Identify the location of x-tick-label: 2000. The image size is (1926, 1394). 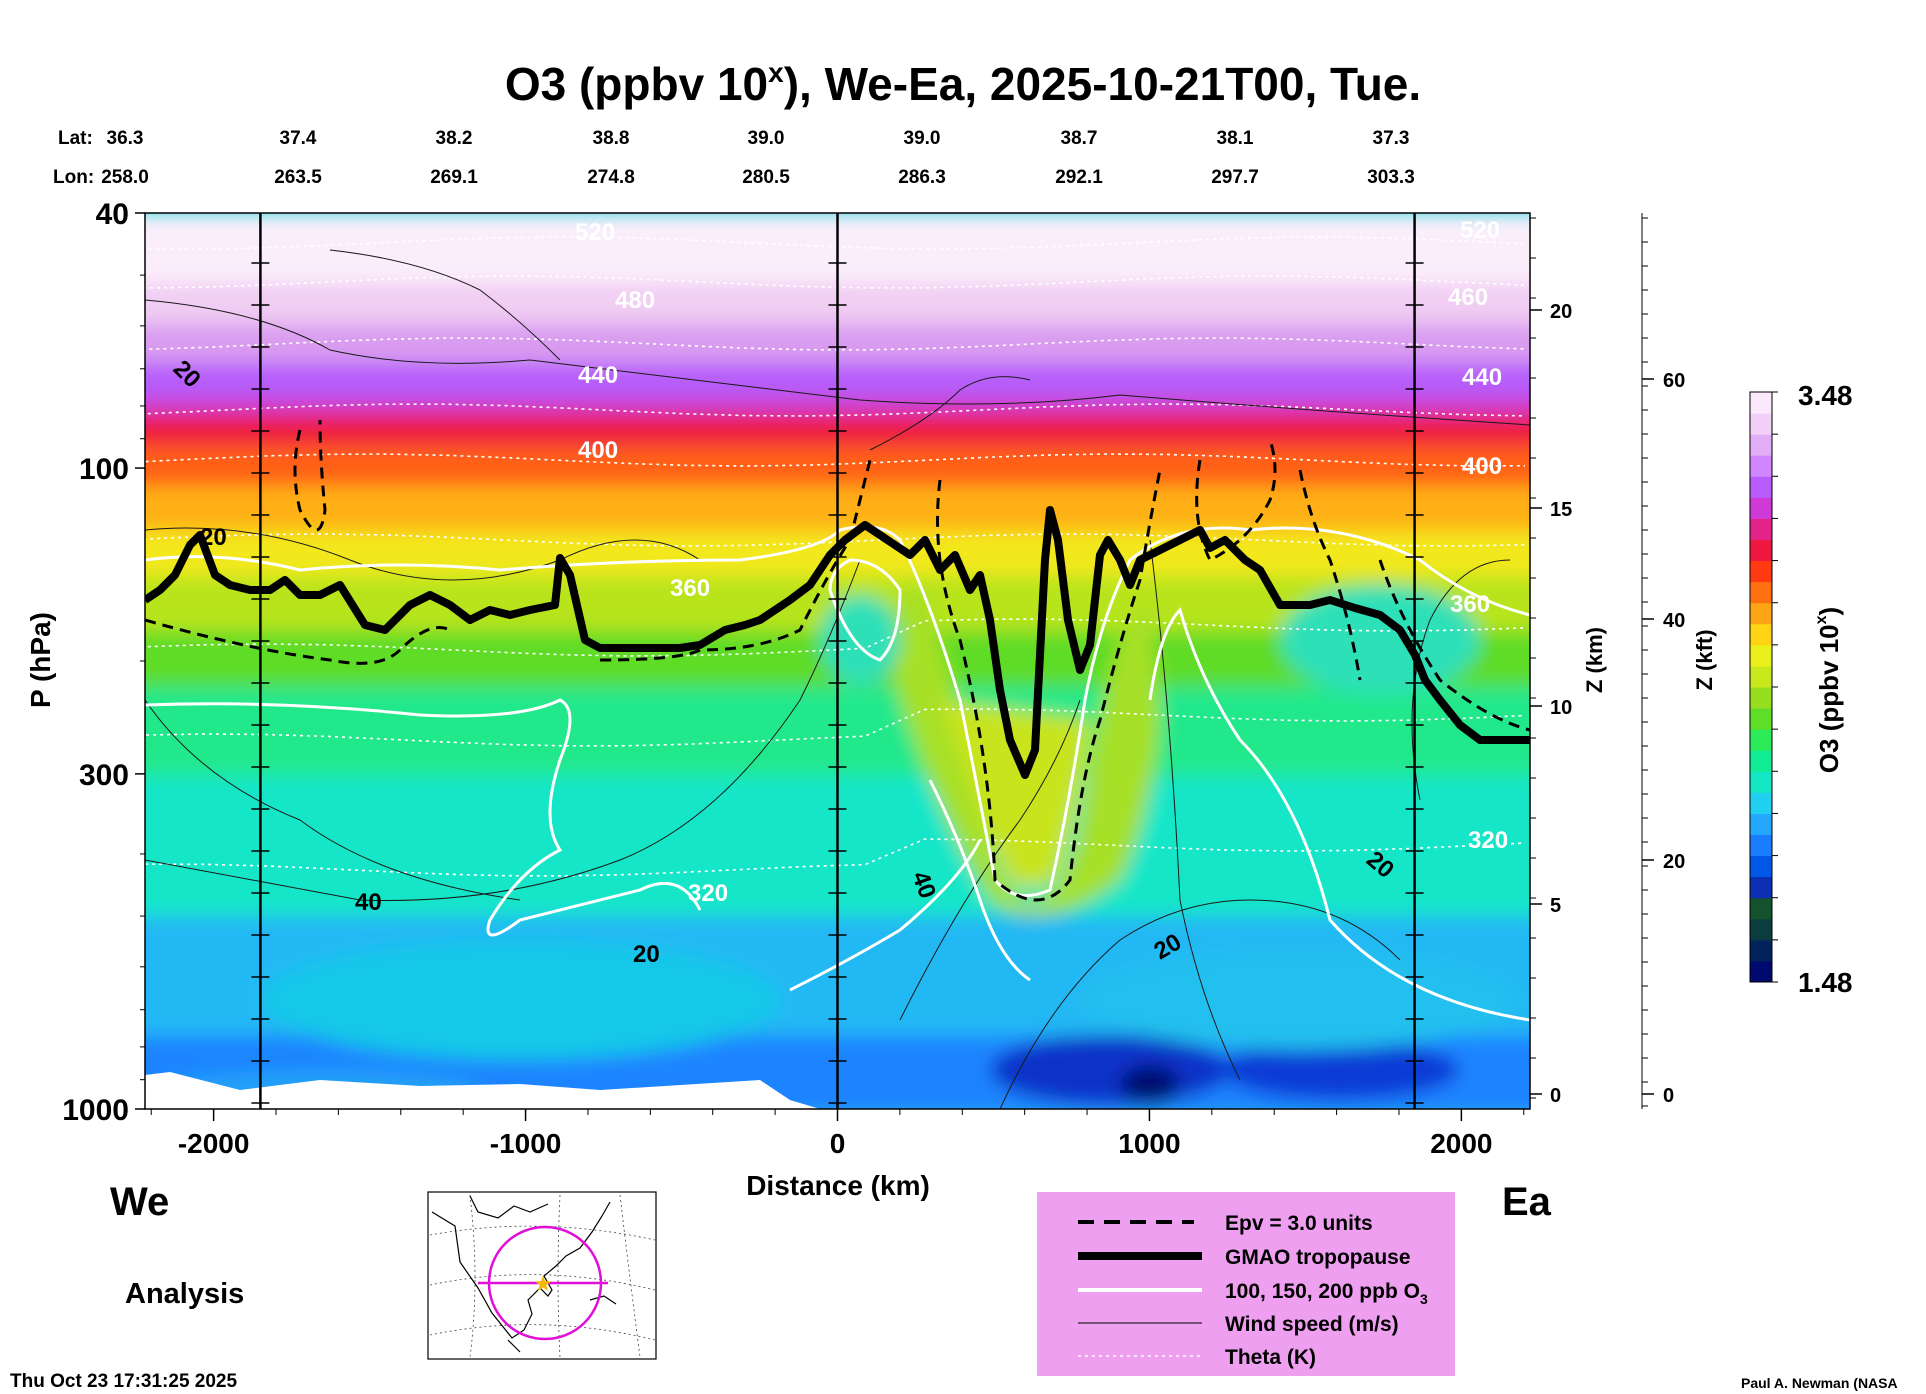
(1461, 1143).